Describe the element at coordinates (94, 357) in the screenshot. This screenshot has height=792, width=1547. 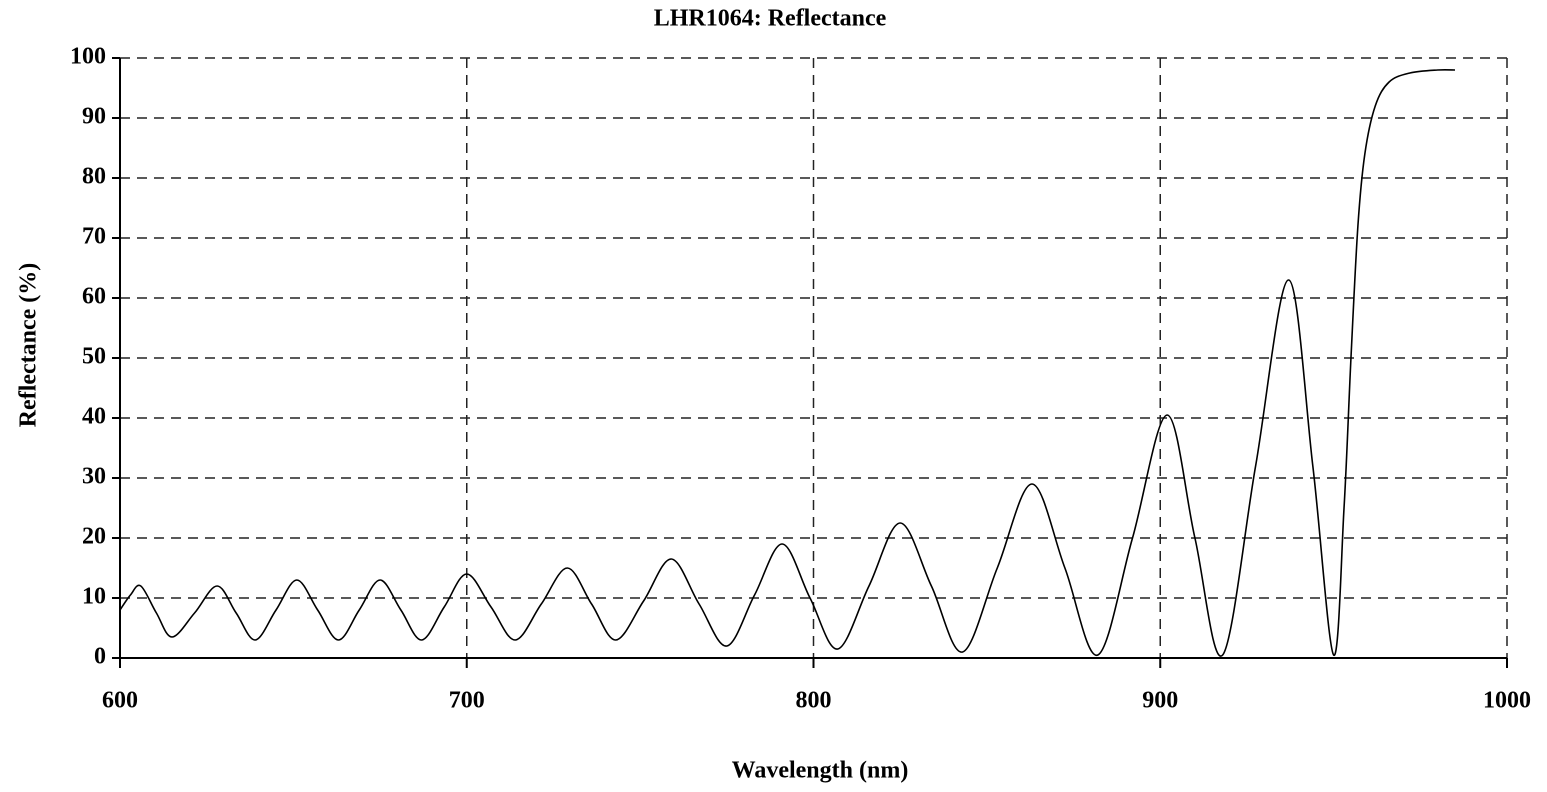
I see `y-tick-label: 50` at that location.